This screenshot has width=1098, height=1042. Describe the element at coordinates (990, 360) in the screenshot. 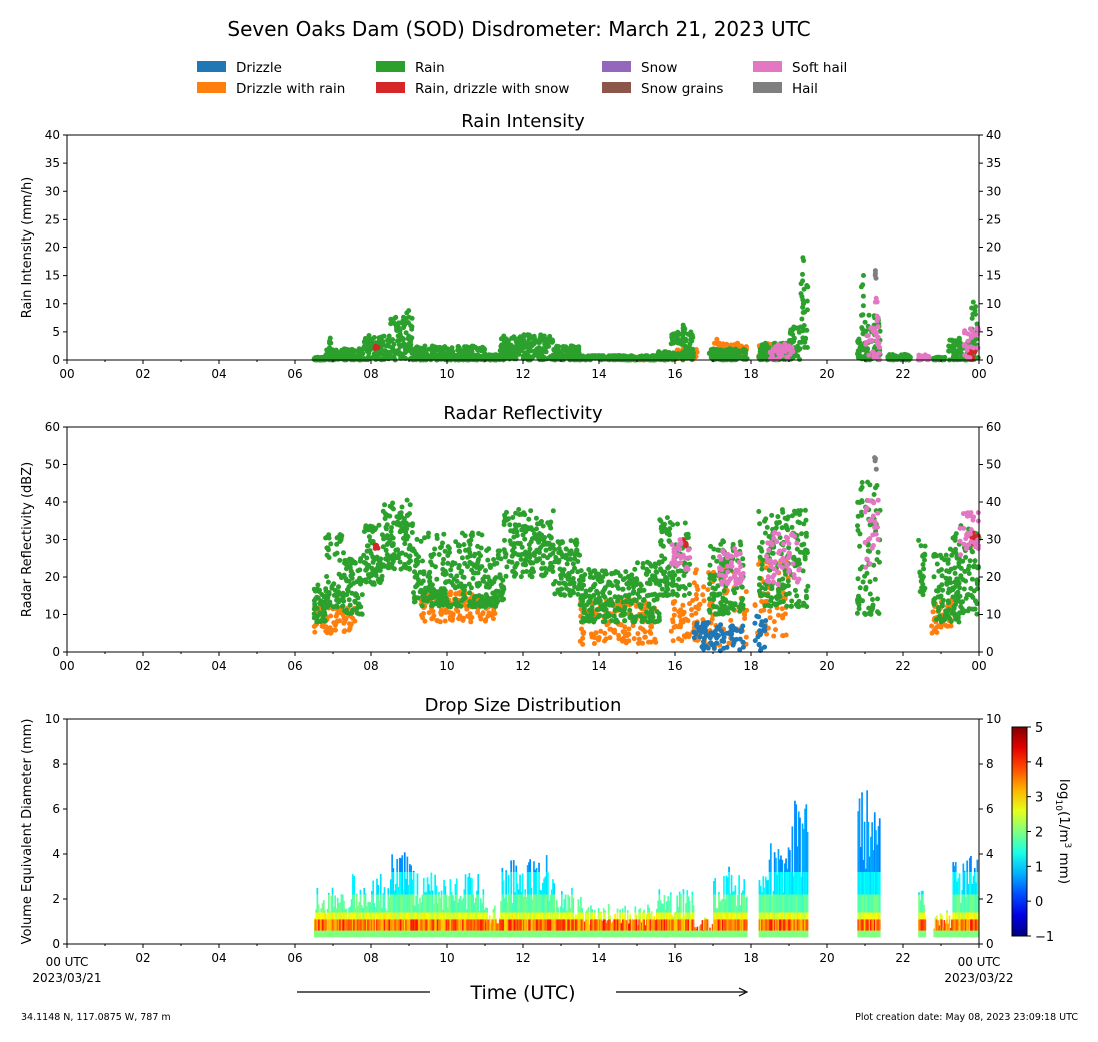

I see `y-tick-label: 0` at that location.